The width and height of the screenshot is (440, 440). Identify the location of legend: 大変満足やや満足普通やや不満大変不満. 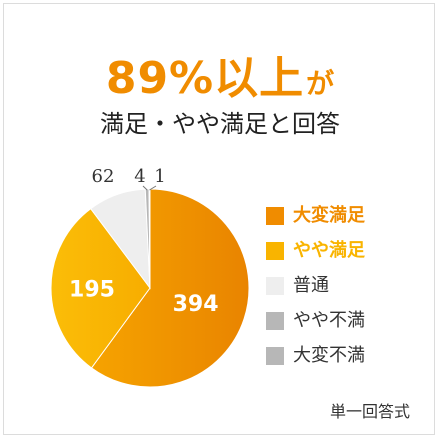
(346, 285).